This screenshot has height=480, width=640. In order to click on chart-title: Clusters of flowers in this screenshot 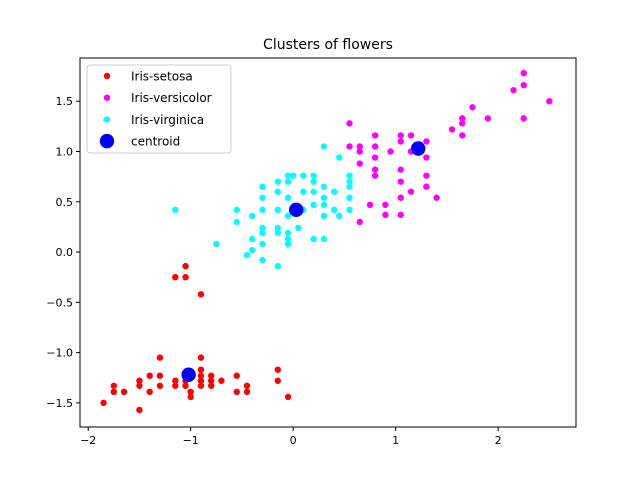, I will do `click(328, 45)`.